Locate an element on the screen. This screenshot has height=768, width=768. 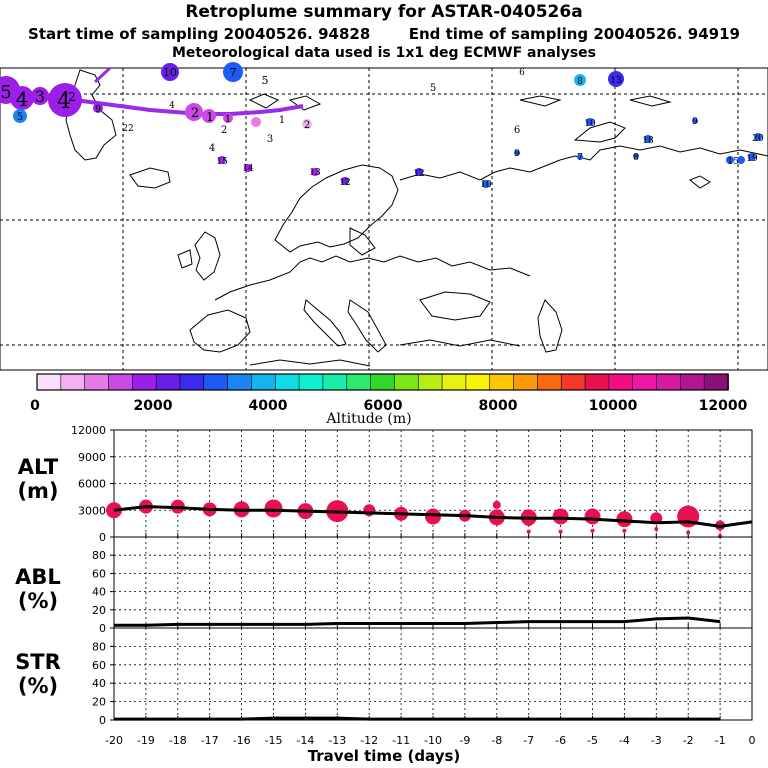
colorbar-tick-label: 6000 is located at coordinates (383, 406).